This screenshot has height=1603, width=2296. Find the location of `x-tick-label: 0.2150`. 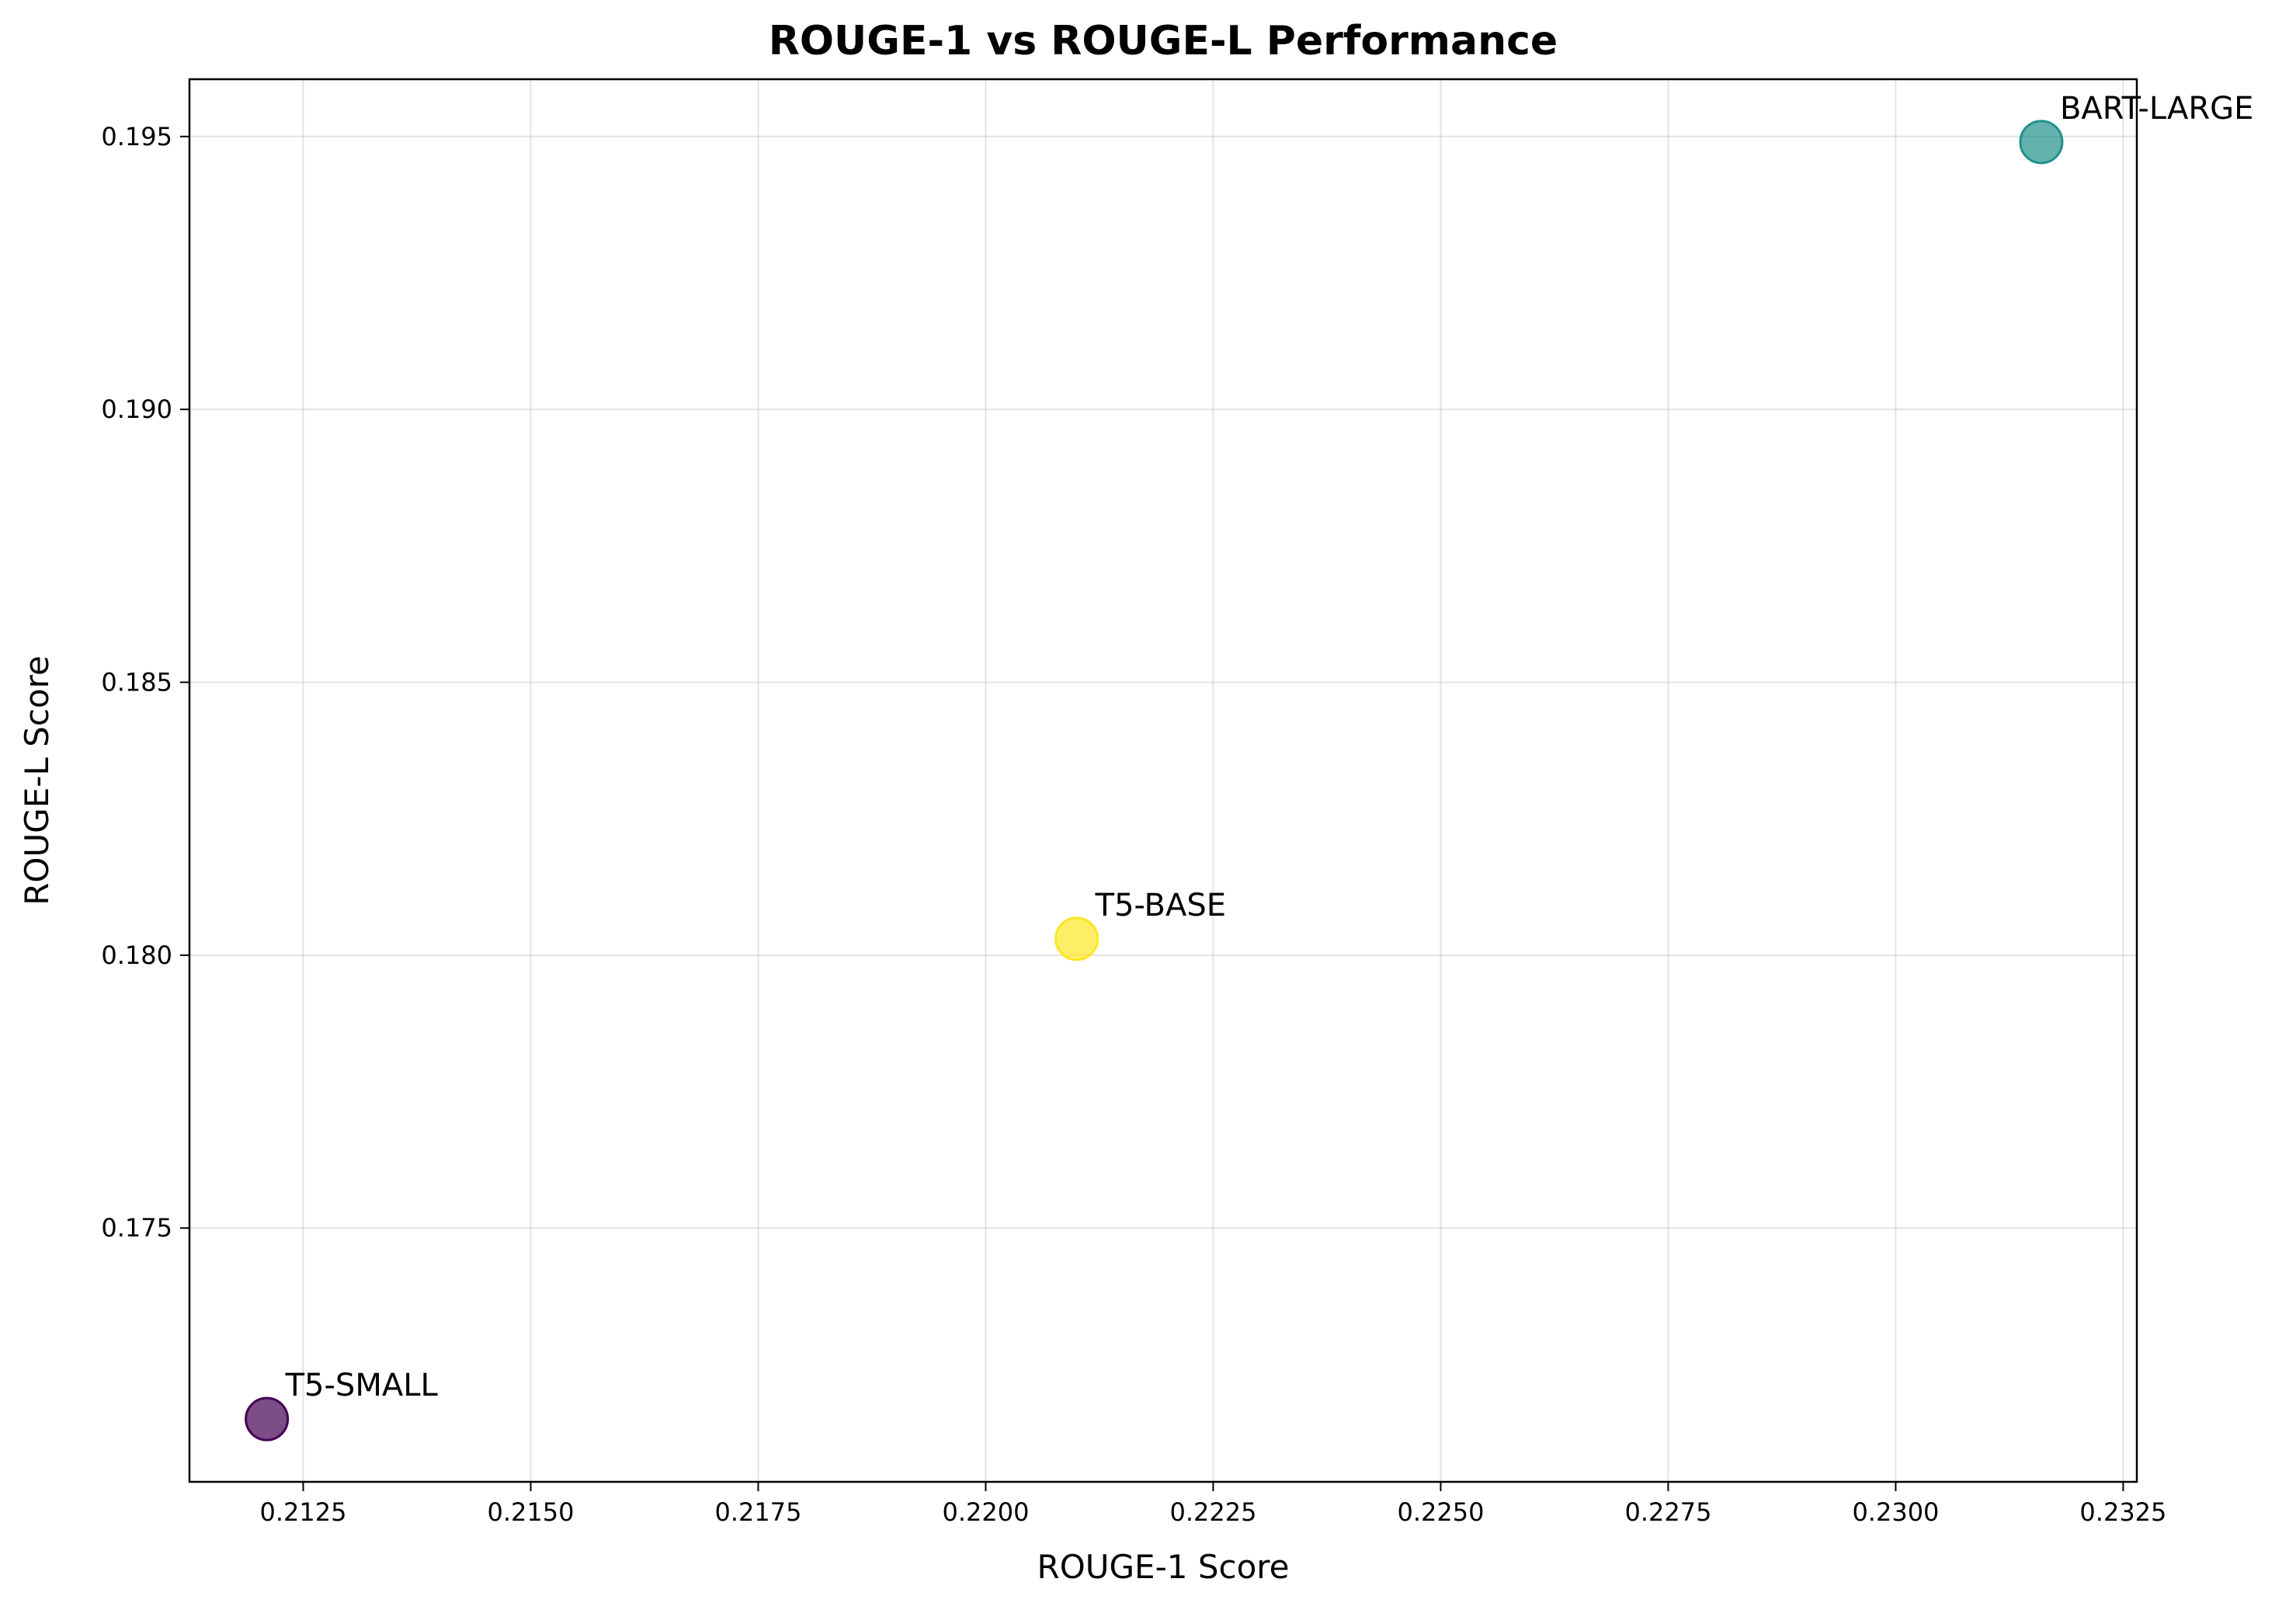

x-tick-label: 0.2150 is located at coordinates (532, 1512).